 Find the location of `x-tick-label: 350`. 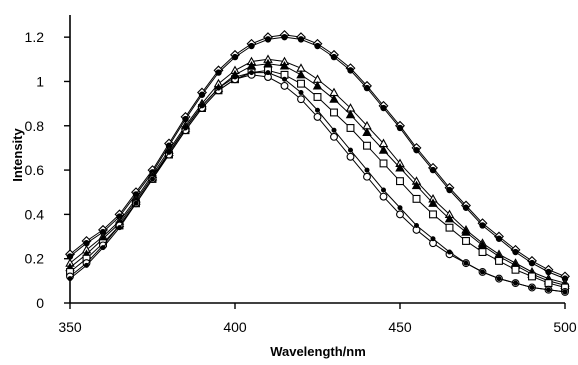

x-tick-label: 350 is located at coordinates (70, 327).